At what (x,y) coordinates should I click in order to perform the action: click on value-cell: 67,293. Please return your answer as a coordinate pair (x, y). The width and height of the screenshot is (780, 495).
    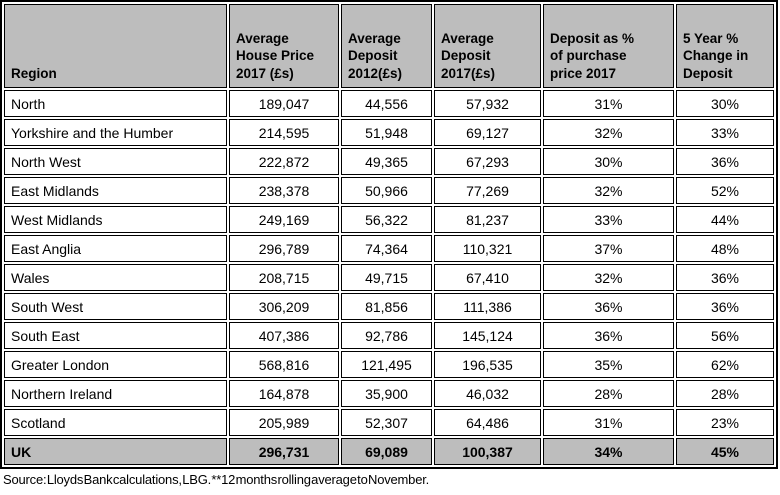
    Looking at the image, I should click on (487, 161).